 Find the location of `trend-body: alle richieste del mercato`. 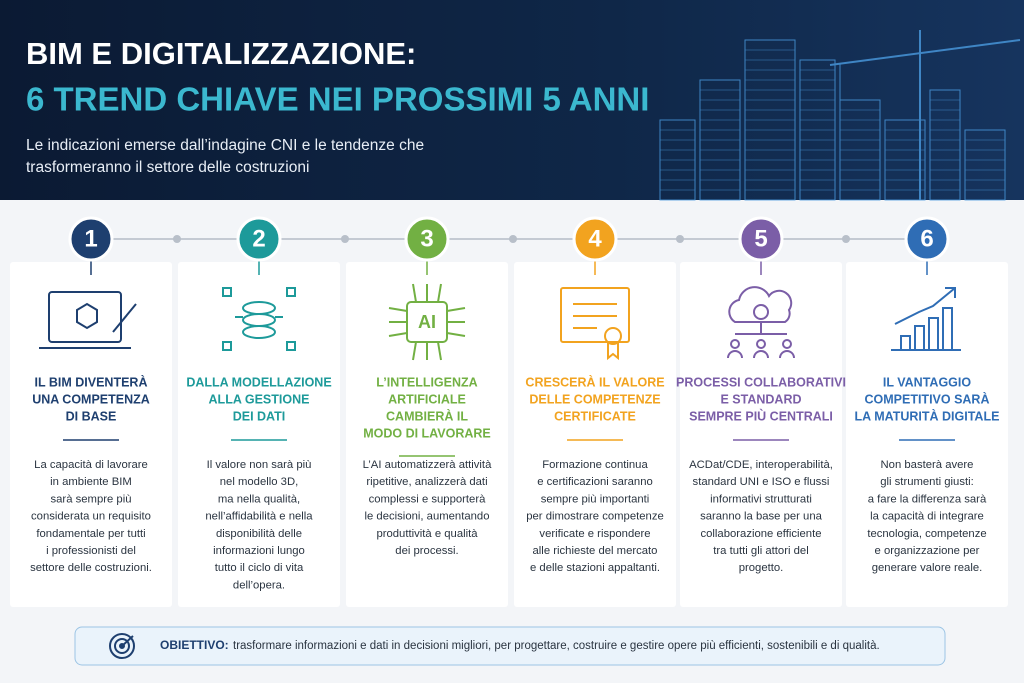

trend-body: alle richieste del mercato is located at coordinates (595, 551).